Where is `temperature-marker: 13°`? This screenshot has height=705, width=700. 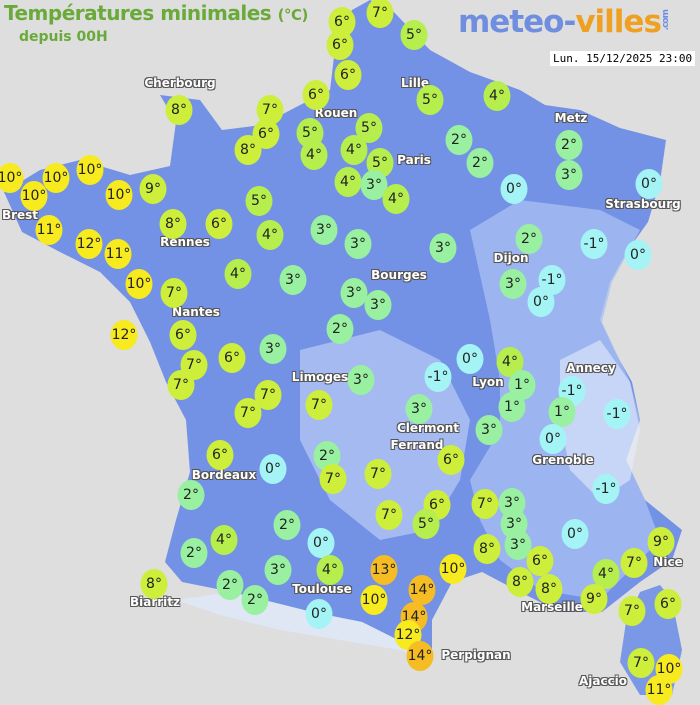 temperature-marker: 13° is located at coordinates (384, 570).